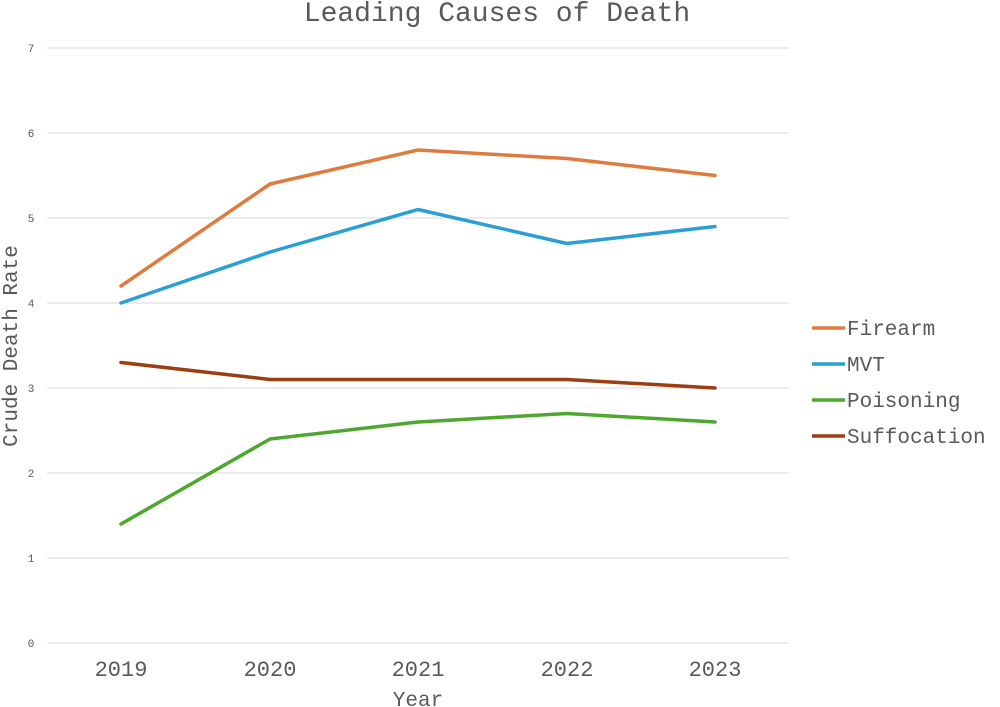  Describe the element at coordinates (121, 670) in the screenshot. I see `x-tick-label: 2019` at that location.